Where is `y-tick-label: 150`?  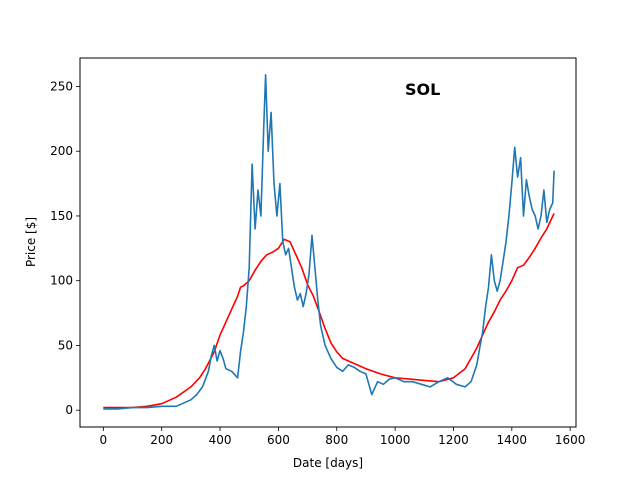 y-tick-label: 150 is located at coordinates (61, 216).